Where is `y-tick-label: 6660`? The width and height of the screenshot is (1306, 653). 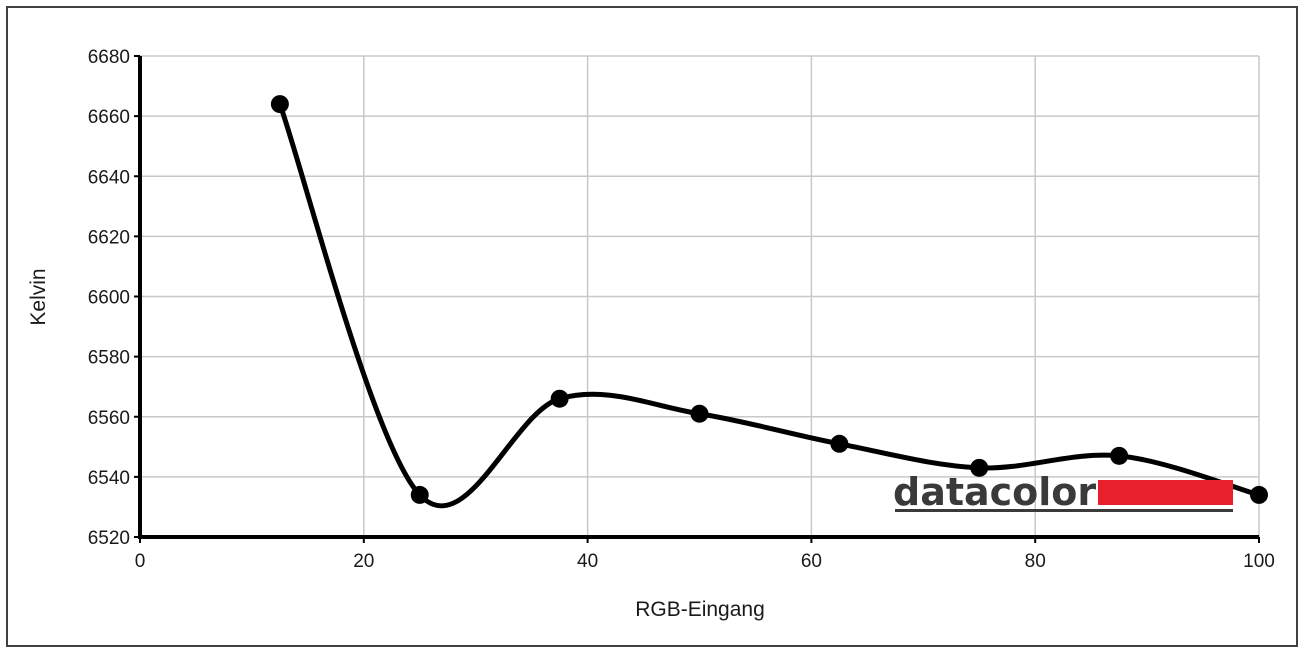
y-tick-label: 6660 is located at coordinates (109, 117).